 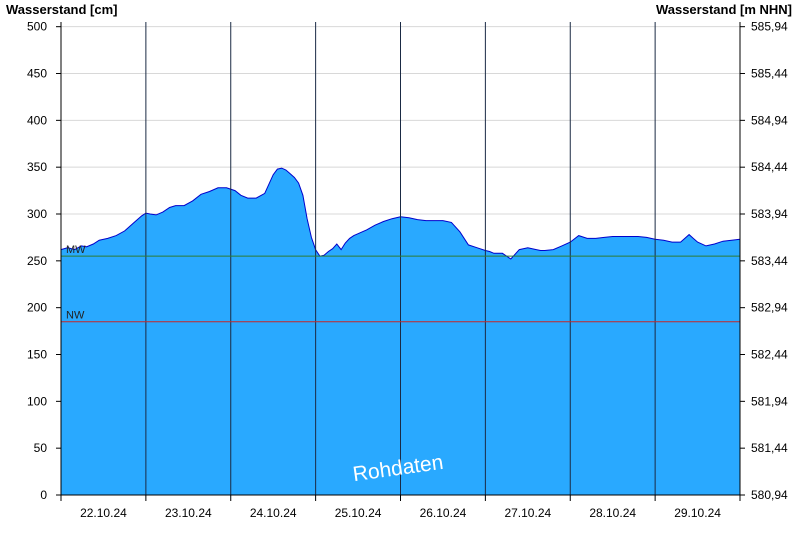 I want to click on left-tick-label: 250, so click(x=37, y=261).